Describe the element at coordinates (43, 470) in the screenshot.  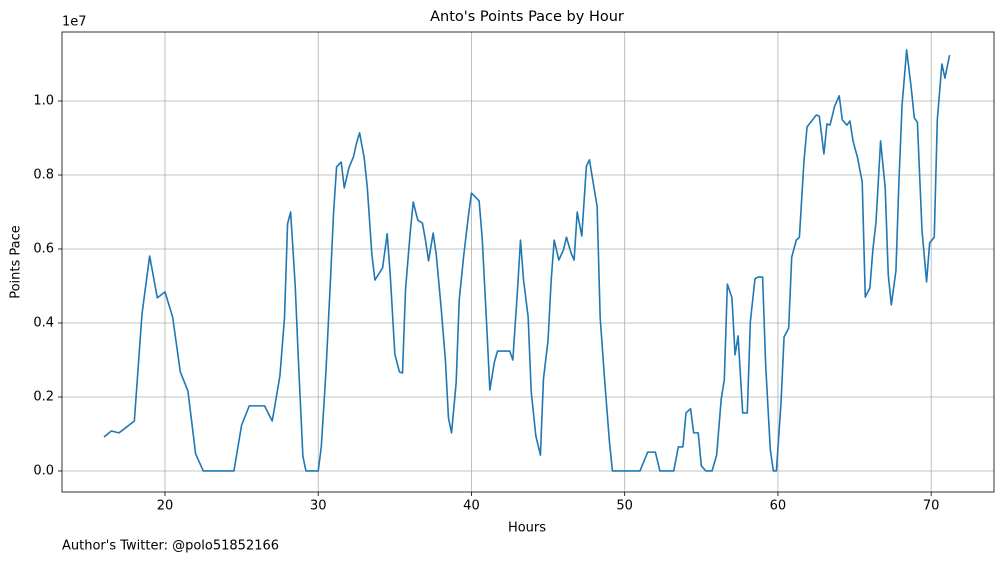
I see `y-tick-label: 0.0` at that location.